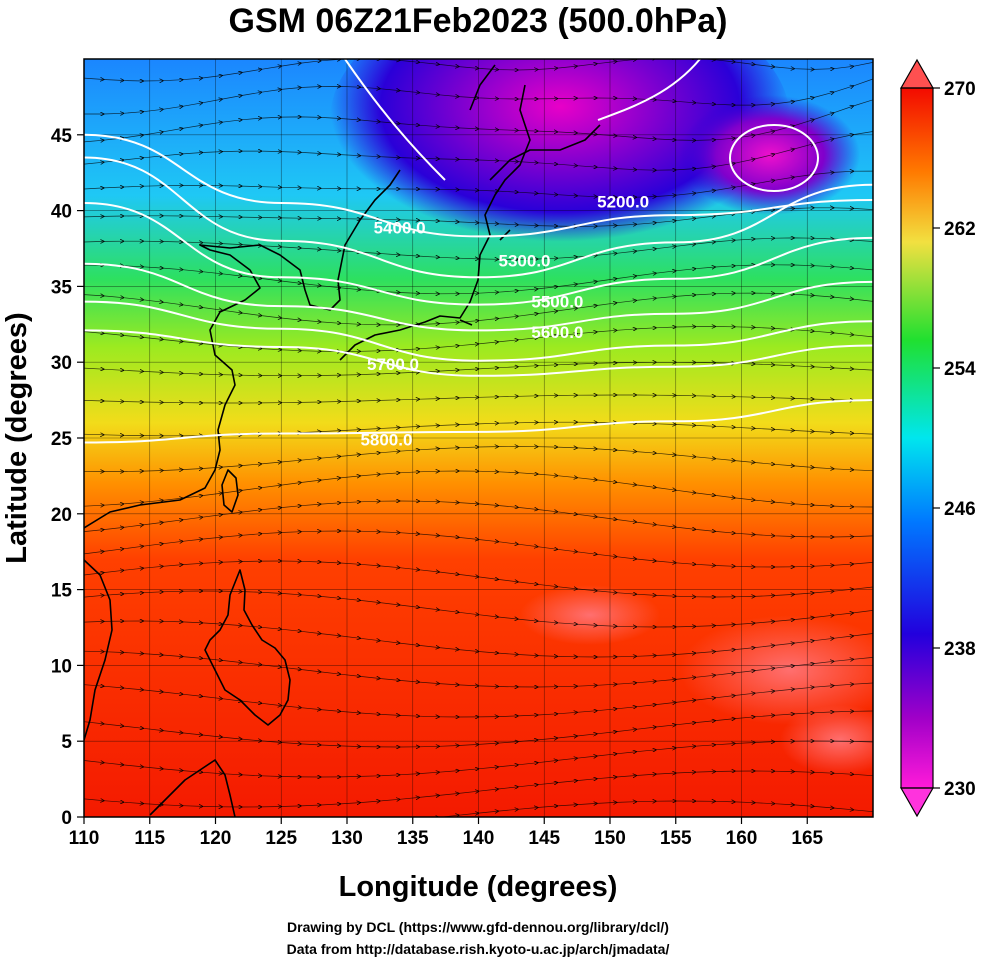 The height and width of the screenshot is (962, 982). Describe the element at coordinates (281, 838) in the screenshot. I see `x-tick-label: 125` at that location.